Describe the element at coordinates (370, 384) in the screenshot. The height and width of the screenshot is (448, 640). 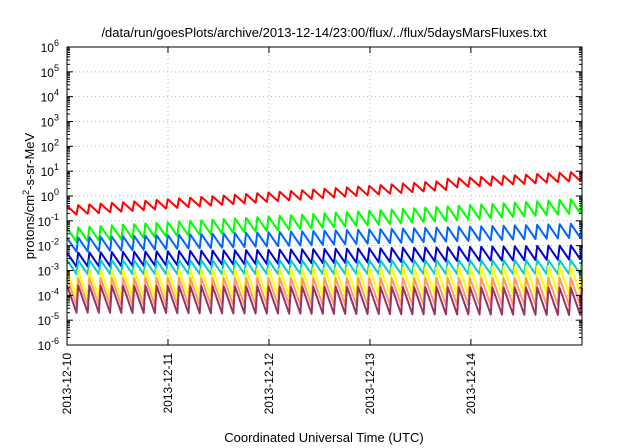
I see `x-tick-label: 2013-12-13` at that location.